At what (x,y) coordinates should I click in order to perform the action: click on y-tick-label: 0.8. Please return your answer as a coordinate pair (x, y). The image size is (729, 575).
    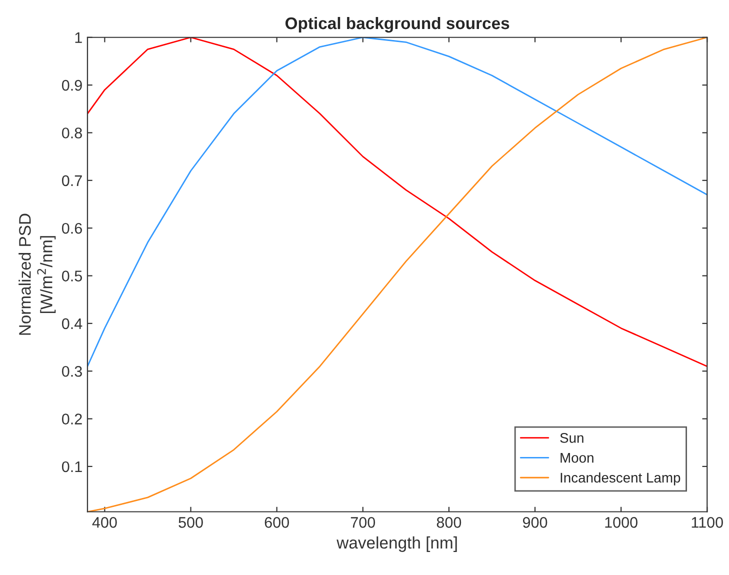
    Looking at the image, I should click on (72, 133).